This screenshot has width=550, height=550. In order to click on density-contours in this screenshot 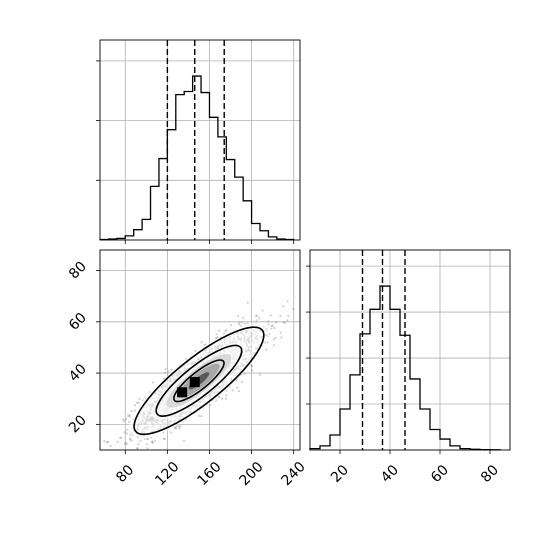, I will do `click(199, 381)`.